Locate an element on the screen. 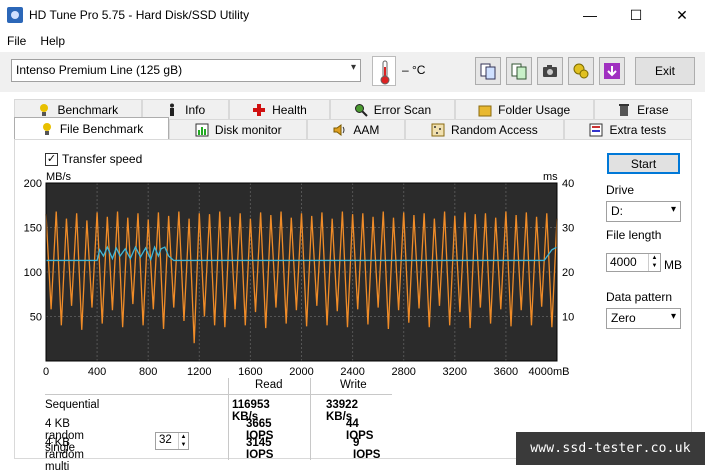 This screenshot has height=473, width=705. thermometer-icon is located at coordinates (384, 71).